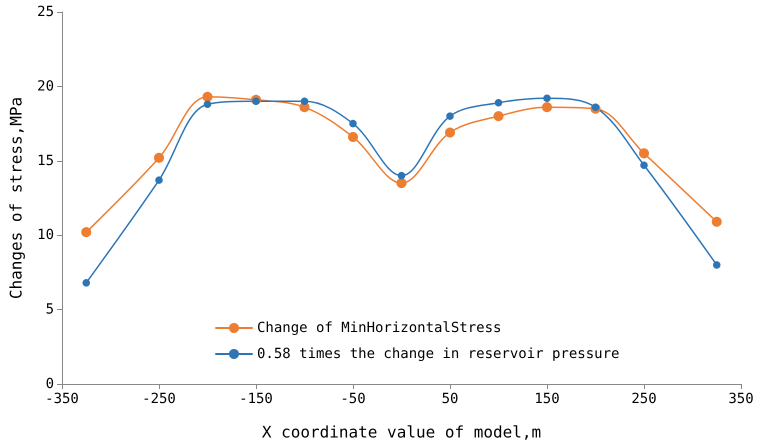  What do you see at coordinates (45, 160) in the screenshot?
I see `y-tick-label: 15` at bounding box center [45, 160].